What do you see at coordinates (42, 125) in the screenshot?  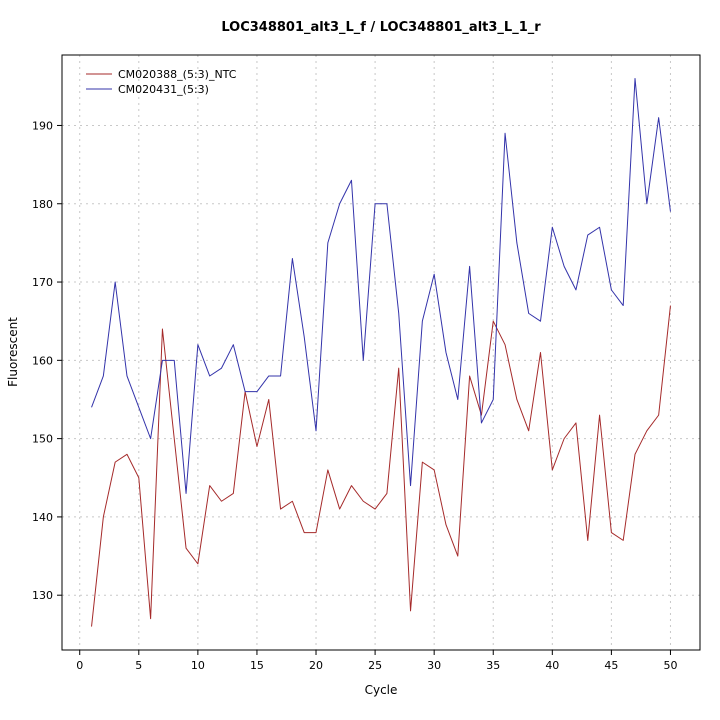 I see `y-tick-label: 190` at bounding box center [42, 125].